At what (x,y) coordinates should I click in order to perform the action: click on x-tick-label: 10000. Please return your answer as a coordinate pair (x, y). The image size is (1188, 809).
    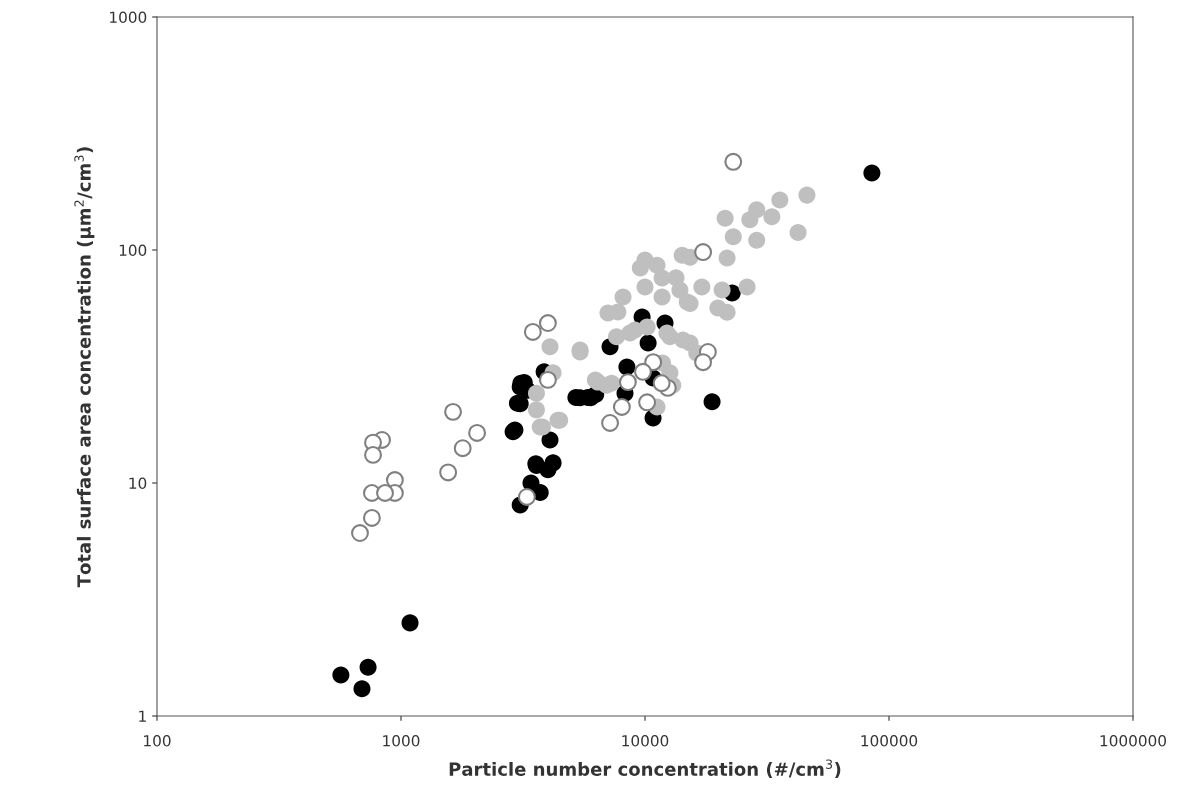
    Looking at the image, I should click on (645, 741).